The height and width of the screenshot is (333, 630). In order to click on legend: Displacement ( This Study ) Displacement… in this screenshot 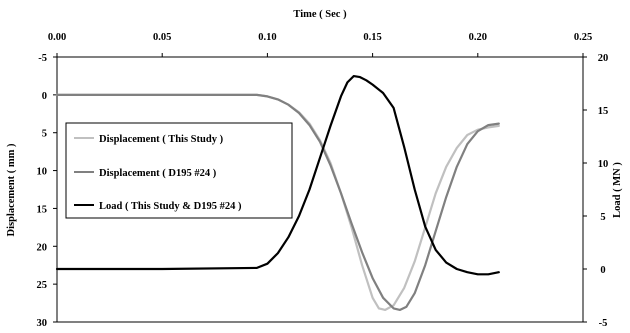, I will do `click(179, 170)`.